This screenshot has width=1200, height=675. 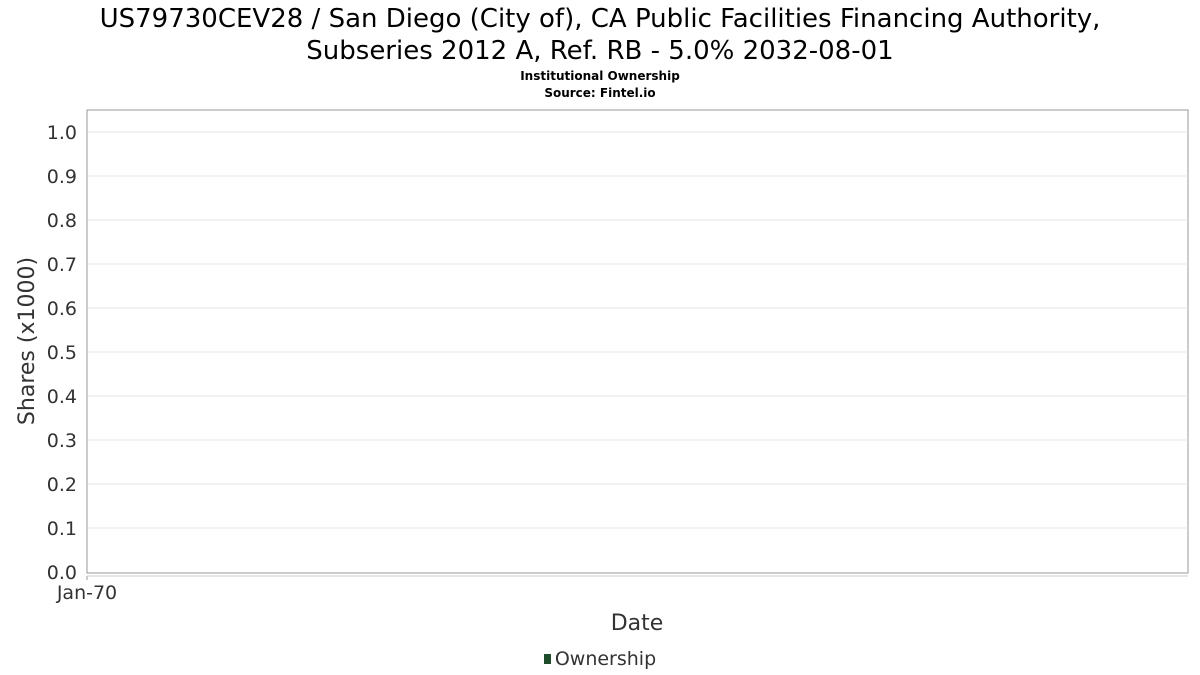 What do you see at coordinates (62, 441) in the screenshot?
I see `y-tick-label: 0.3` at bounding box center [62, 441].